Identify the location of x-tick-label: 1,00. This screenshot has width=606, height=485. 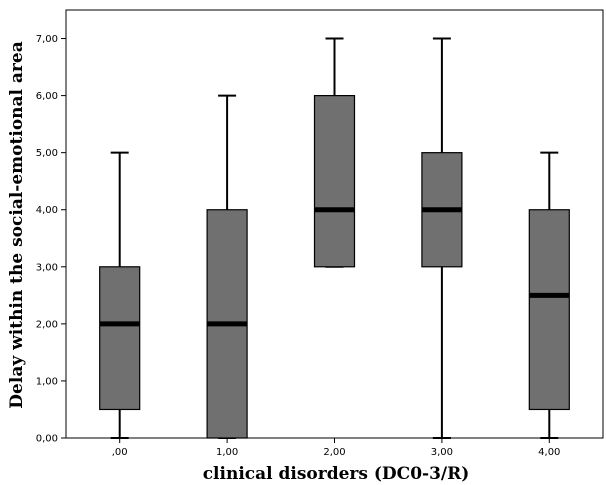
(227, 452).